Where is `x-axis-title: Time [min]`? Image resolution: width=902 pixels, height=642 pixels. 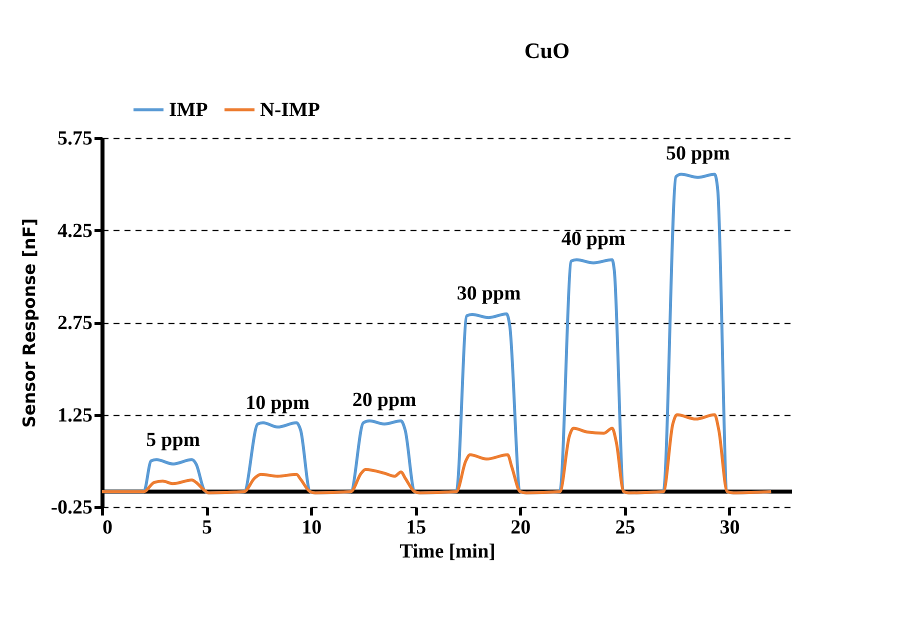 x-axis-title: Time [min] is located at coordinates (448, 551).